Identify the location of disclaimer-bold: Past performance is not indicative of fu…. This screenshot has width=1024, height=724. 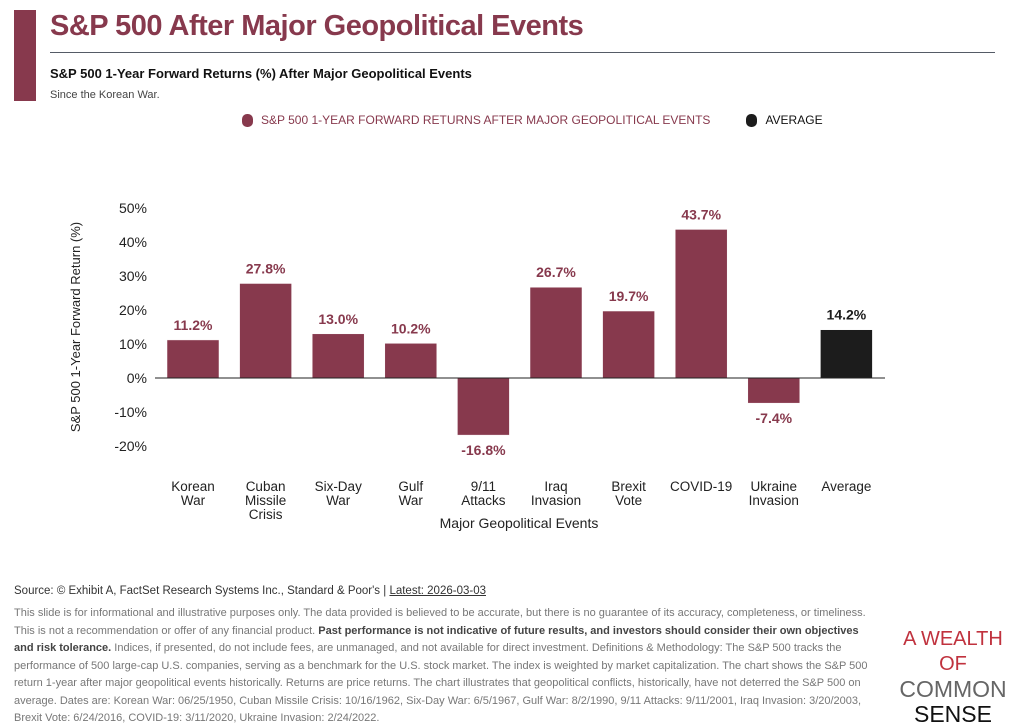
(436, 639).